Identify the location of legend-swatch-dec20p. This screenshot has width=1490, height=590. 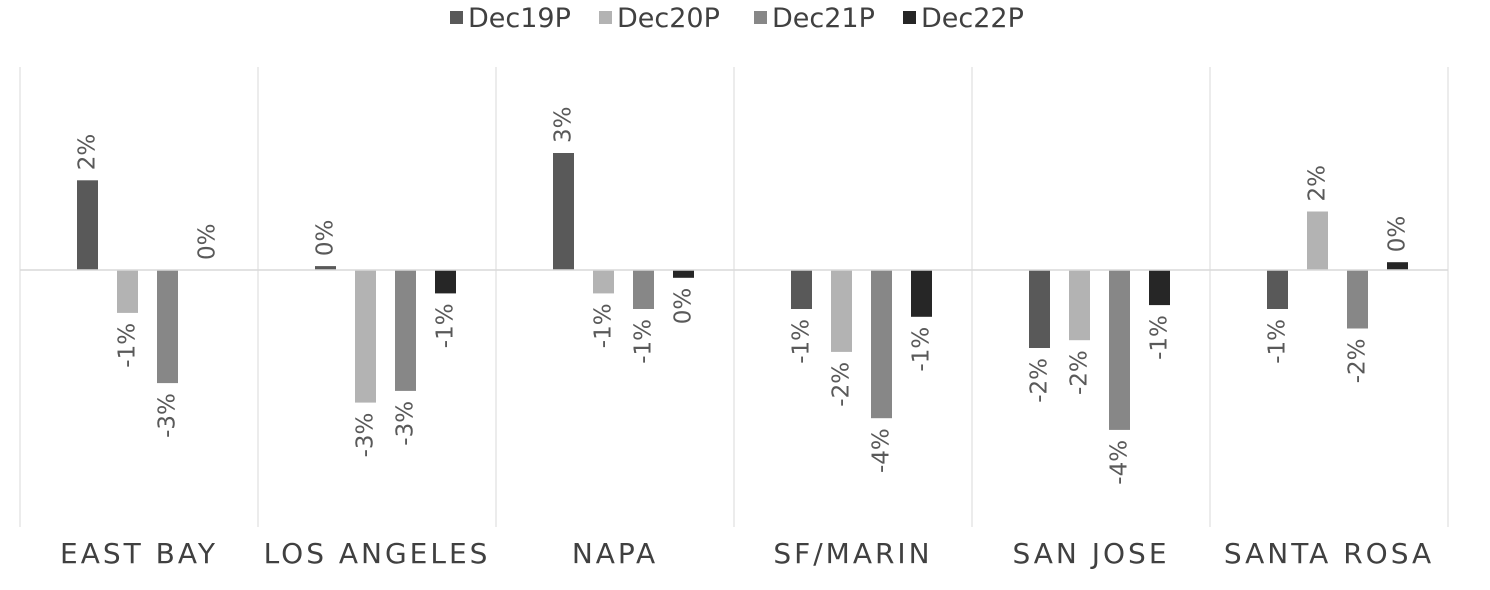
(605, 17).